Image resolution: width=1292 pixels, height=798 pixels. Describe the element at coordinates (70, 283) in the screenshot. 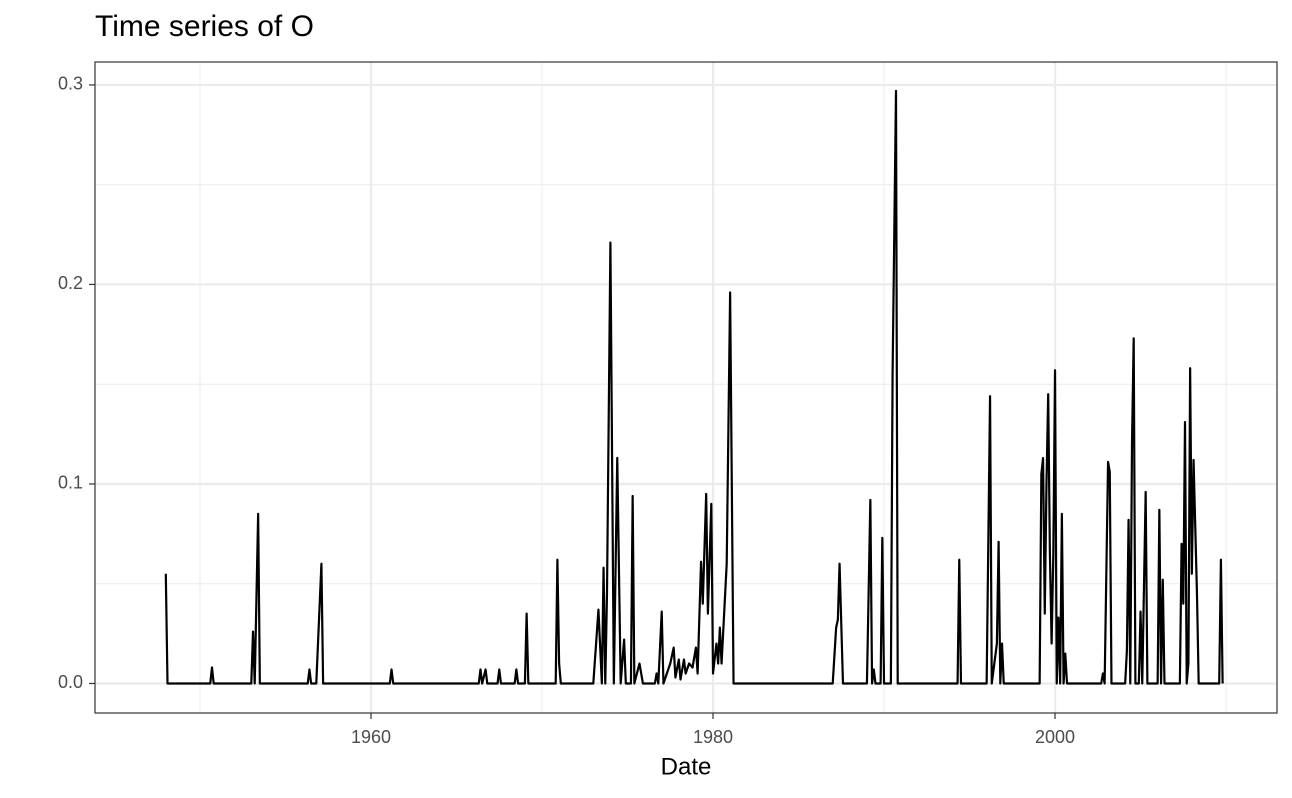

I see `y-tick-label: 0.2` at that location.